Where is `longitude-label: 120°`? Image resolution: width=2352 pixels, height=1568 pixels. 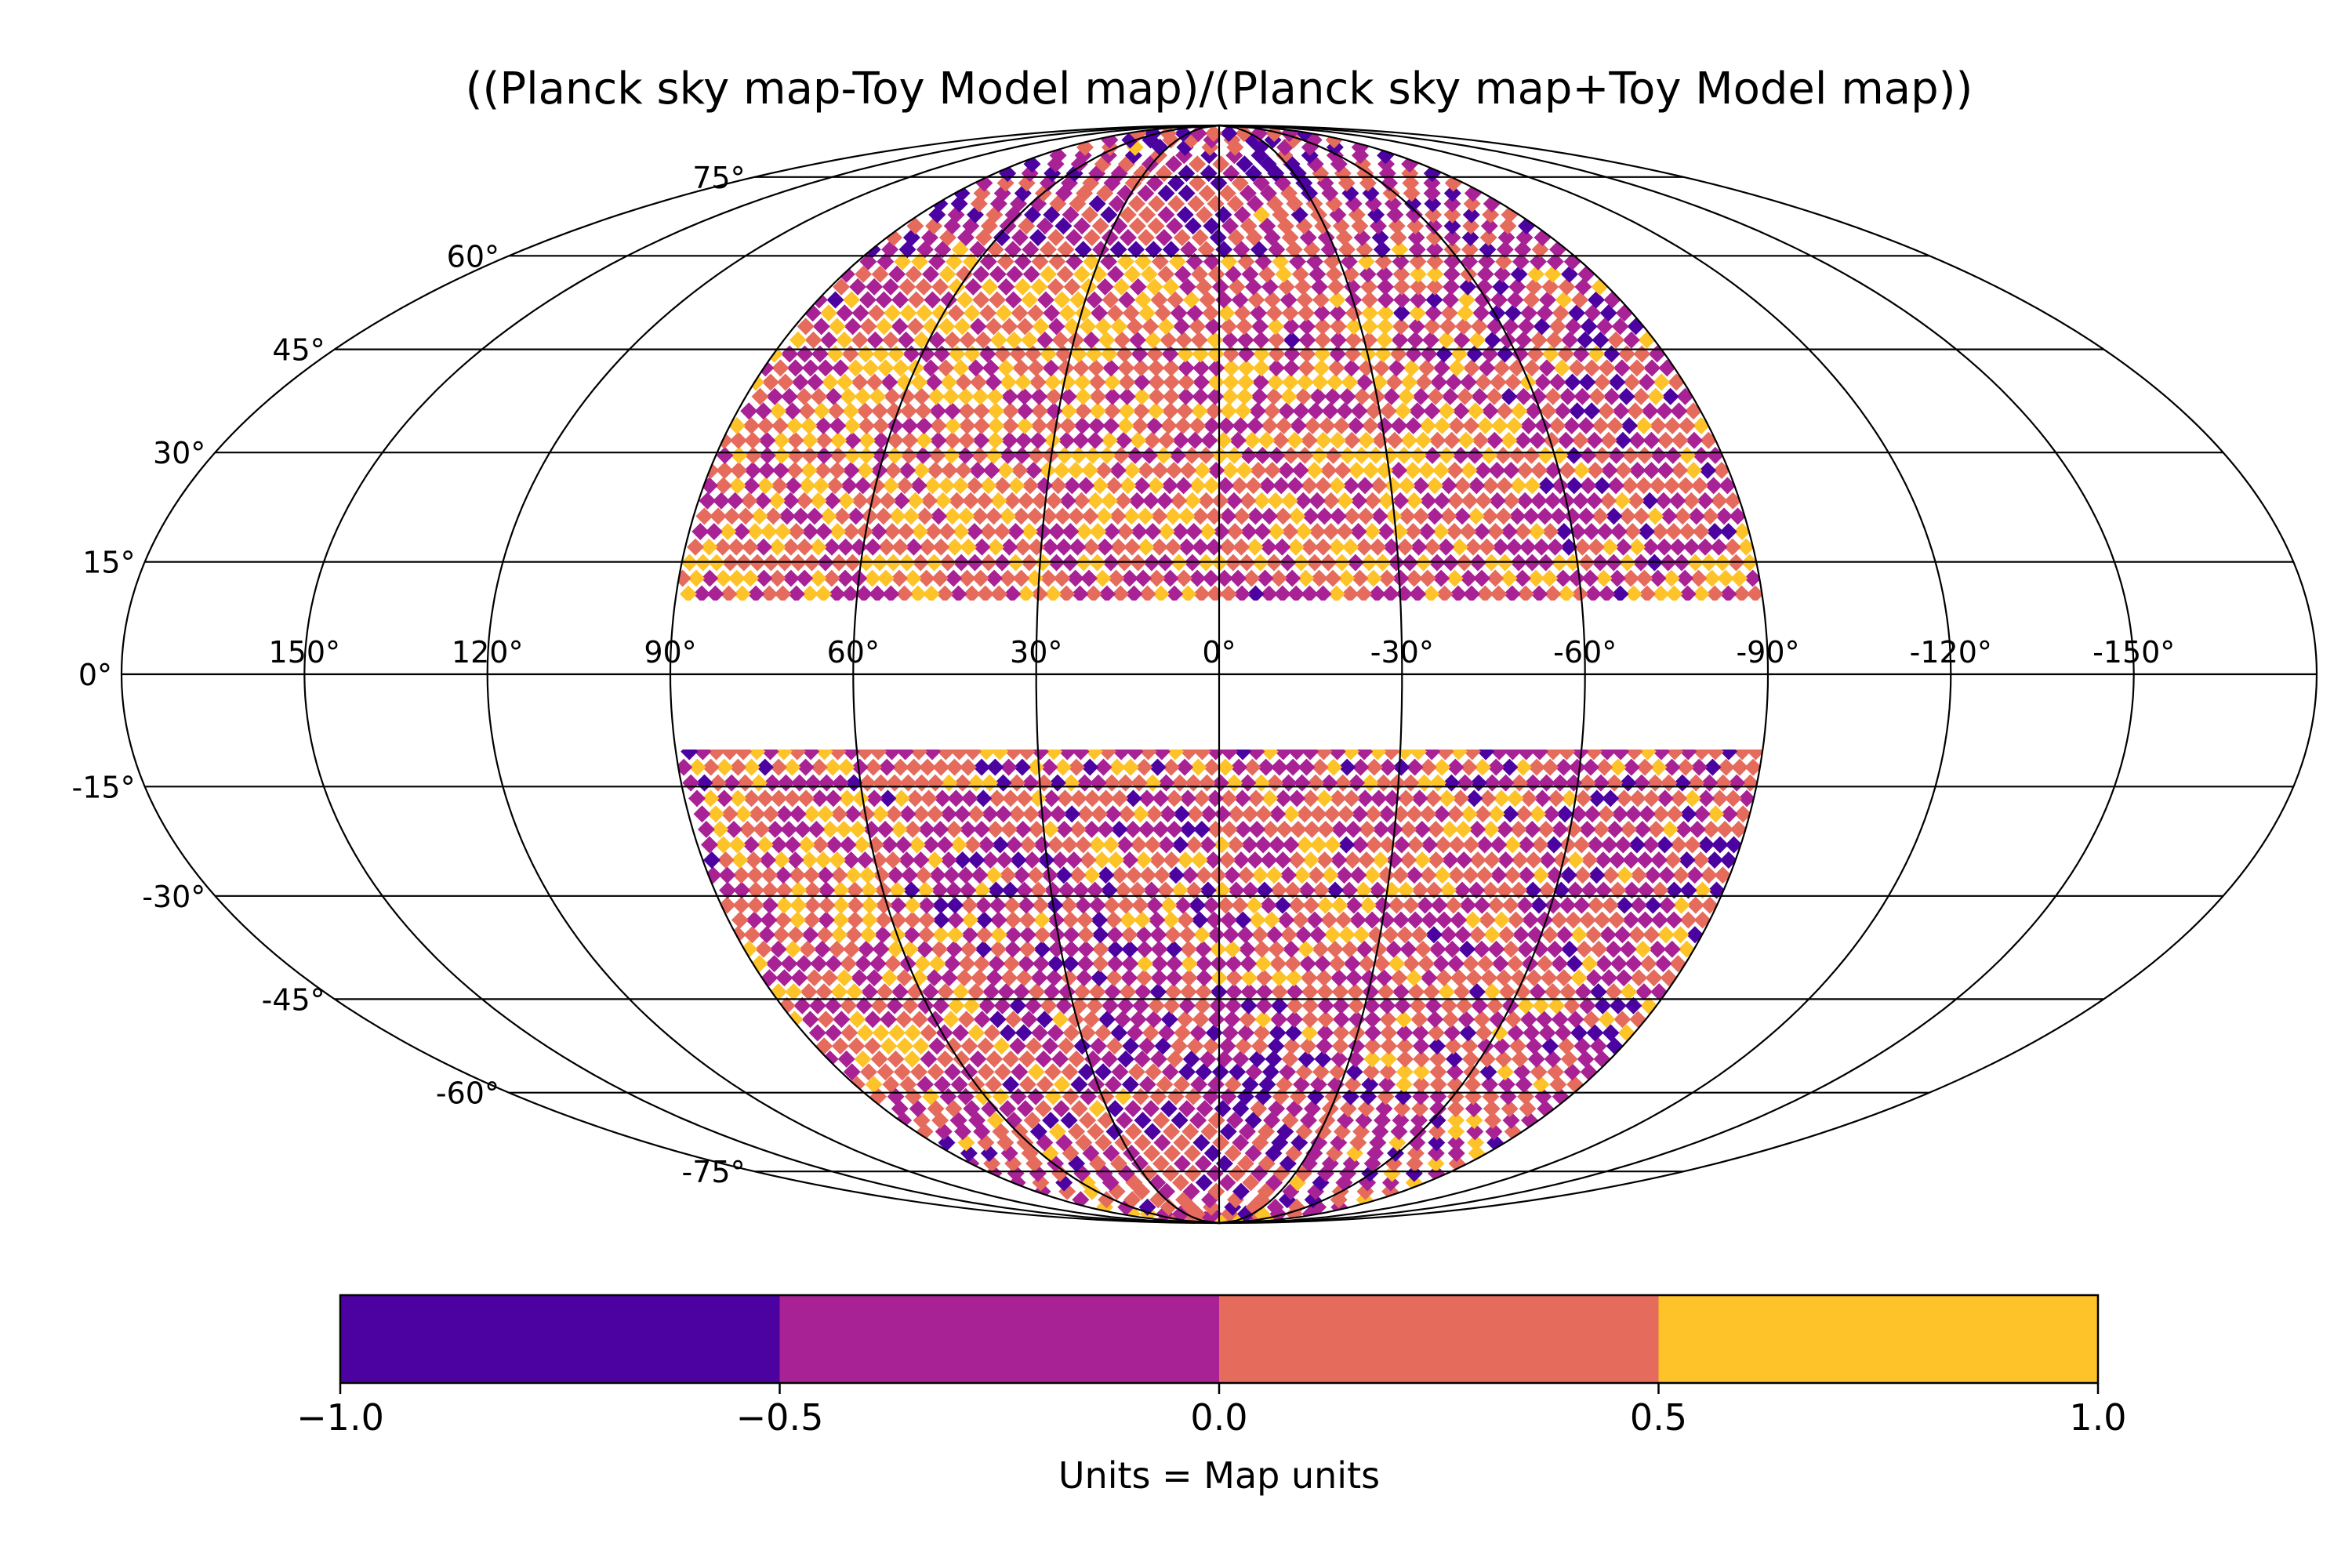
longitude-label: 120° is located at coordinates (488, 652).